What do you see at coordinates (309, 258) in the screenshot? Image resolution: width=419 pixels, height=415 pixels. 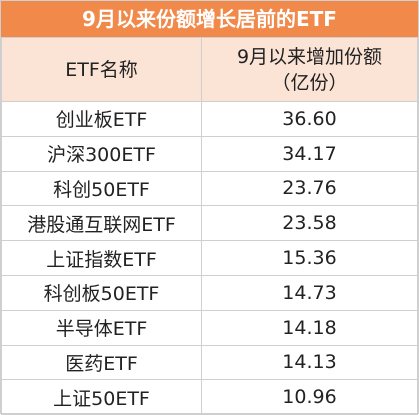 I see `share-increase: 15.36` at bounding box center [309, 258].